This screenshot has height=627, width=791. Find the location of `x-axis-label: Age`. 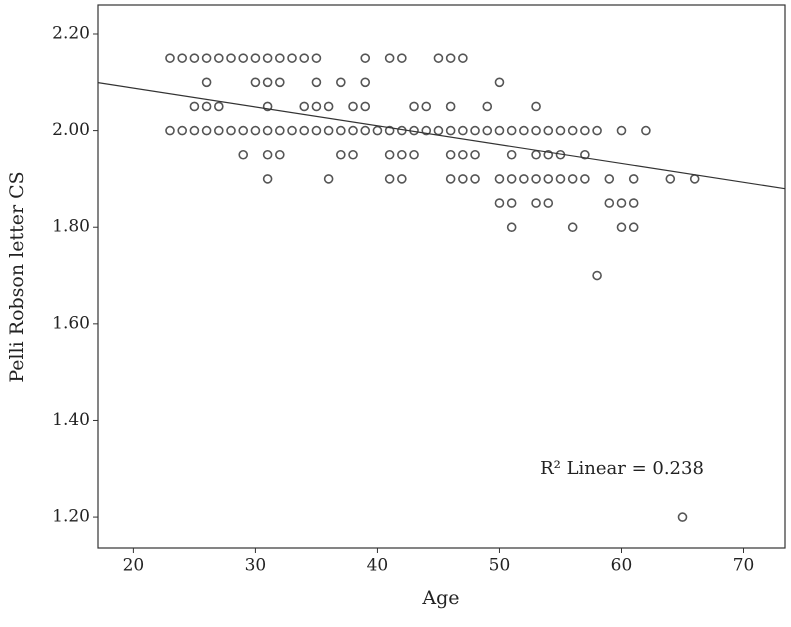

x-axis-label: Age is located at coordinates (440, 598).